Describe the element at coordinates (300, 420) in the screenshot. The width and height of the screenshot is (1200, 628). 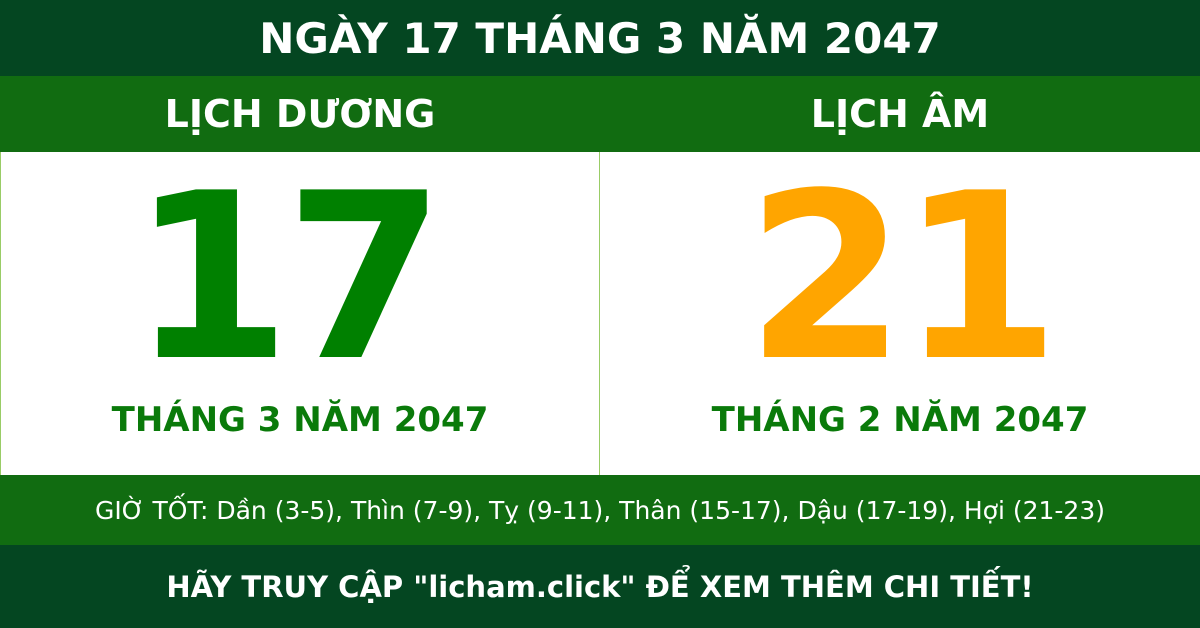
I see `solar-month-year: THÁNG 3 NĂM 2047` at that location.